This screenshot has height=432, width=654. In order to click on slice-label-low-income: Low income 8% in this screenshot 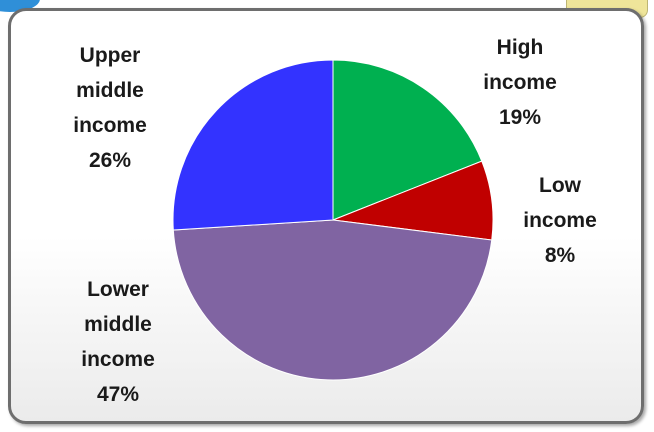, I will do `click(560, 220)`.